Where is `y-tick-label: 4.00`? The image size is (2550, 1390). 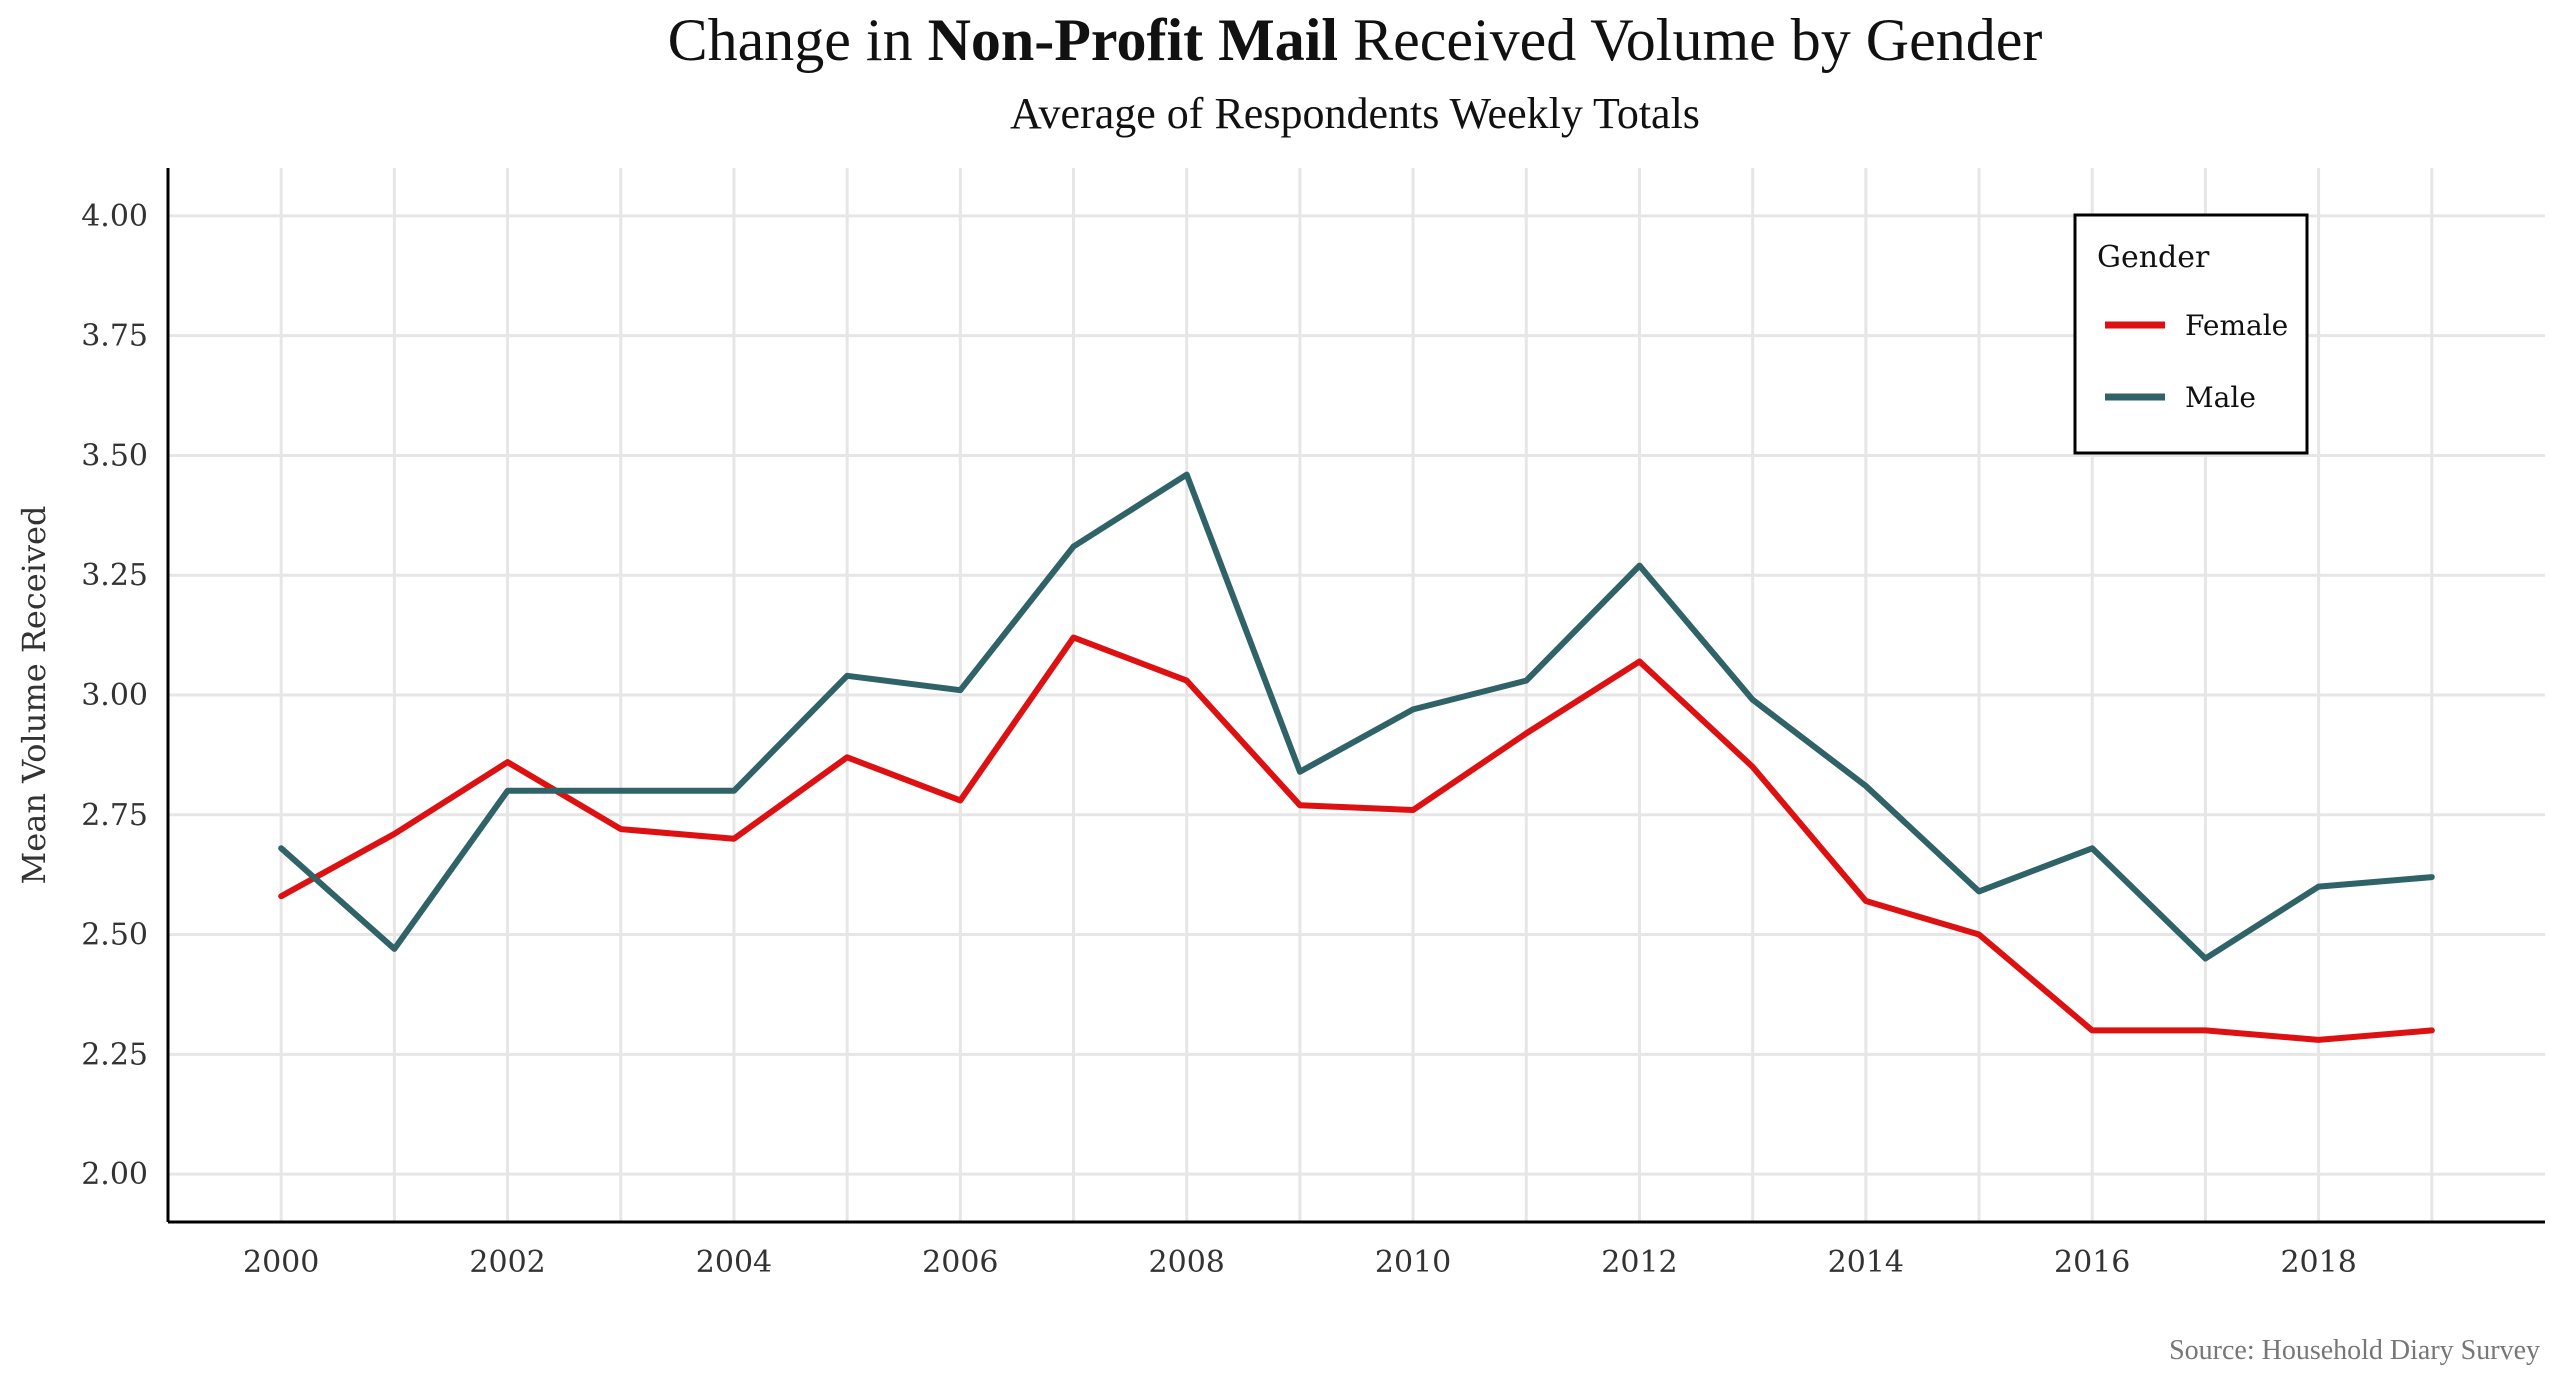
y-tick-label: 4.00 is located at coordinates (114, 216).